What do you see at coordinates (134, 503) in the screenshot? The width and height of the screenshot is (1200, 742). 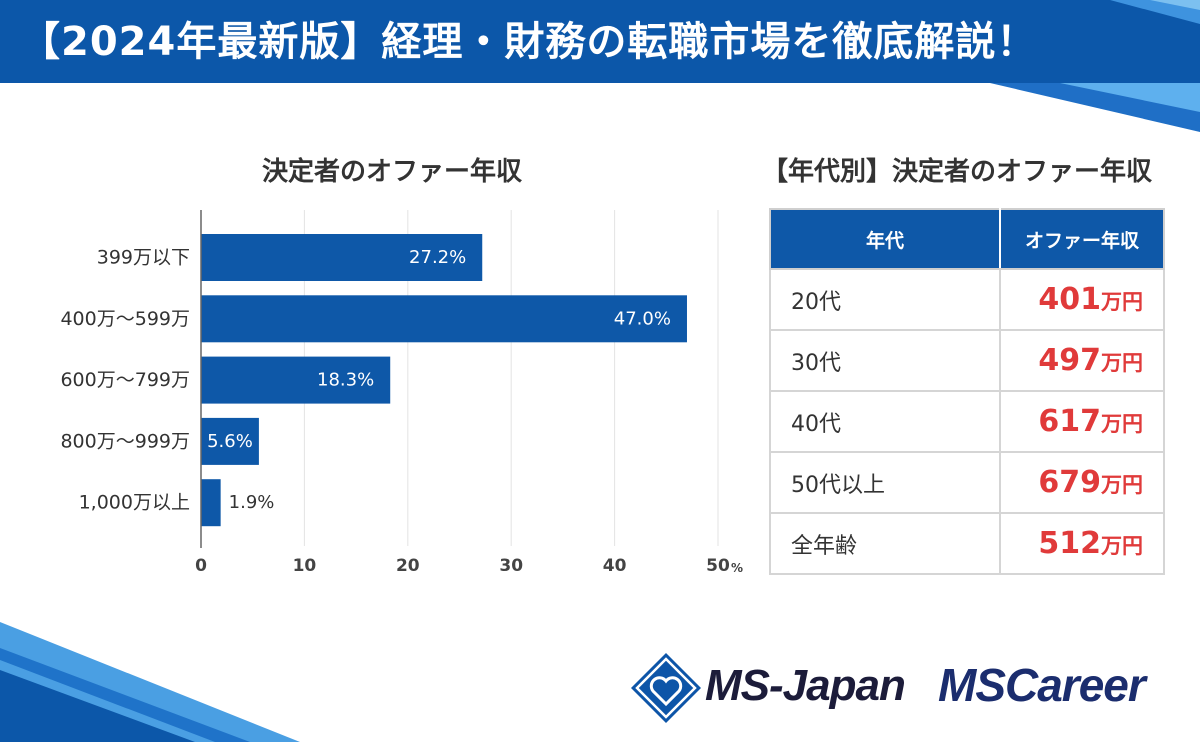 I see `category-label: 1,000万以上` at bounding box center [134, 503].